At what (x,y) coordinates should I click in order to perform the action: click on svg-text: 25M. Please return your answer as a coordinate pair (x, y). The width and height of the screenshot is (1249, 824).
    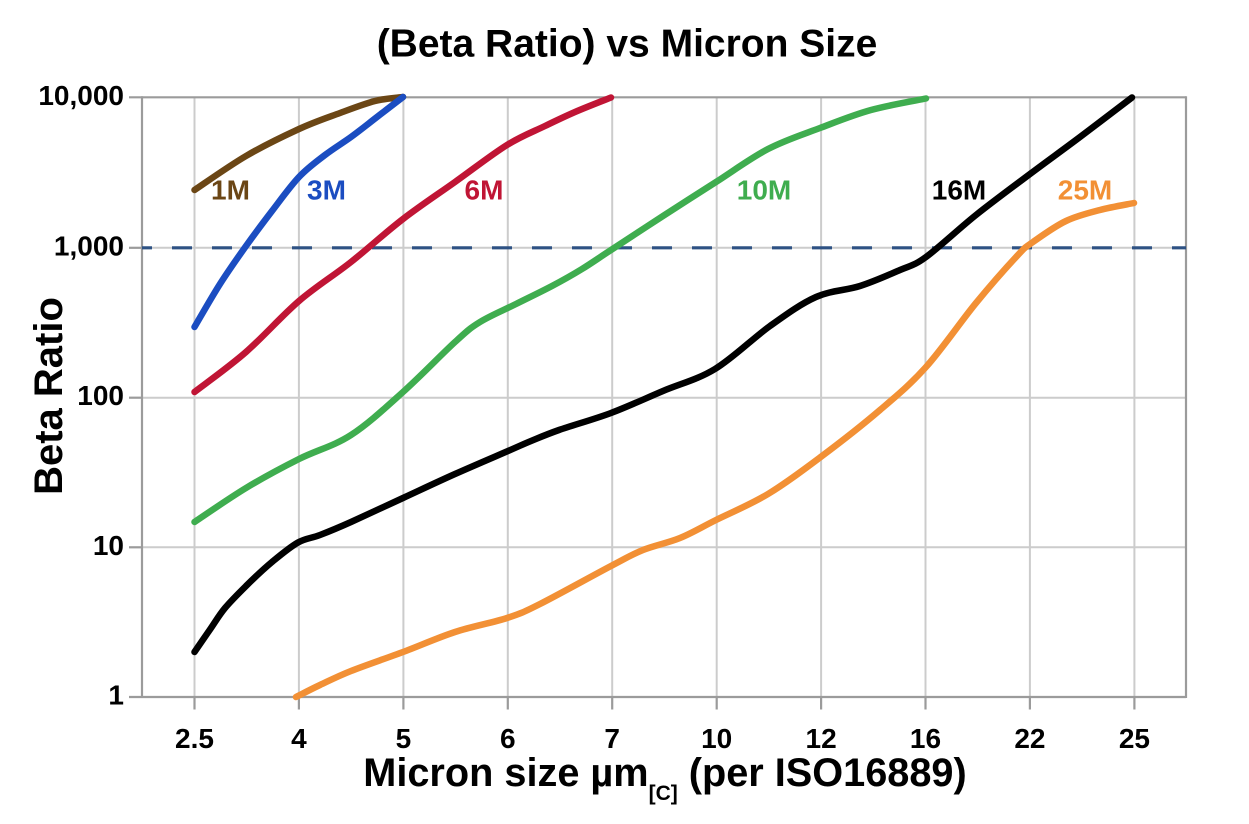
    Looking at the image, I should click on (1085, 190).